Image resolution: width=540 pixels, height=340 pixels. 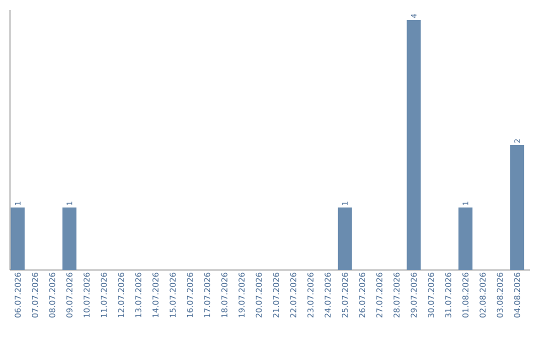 What do you see at coordinates (17, 295) in the screenshot?
I see `x-tick-label: 06.07.2026` at bounding box center [17, 295].